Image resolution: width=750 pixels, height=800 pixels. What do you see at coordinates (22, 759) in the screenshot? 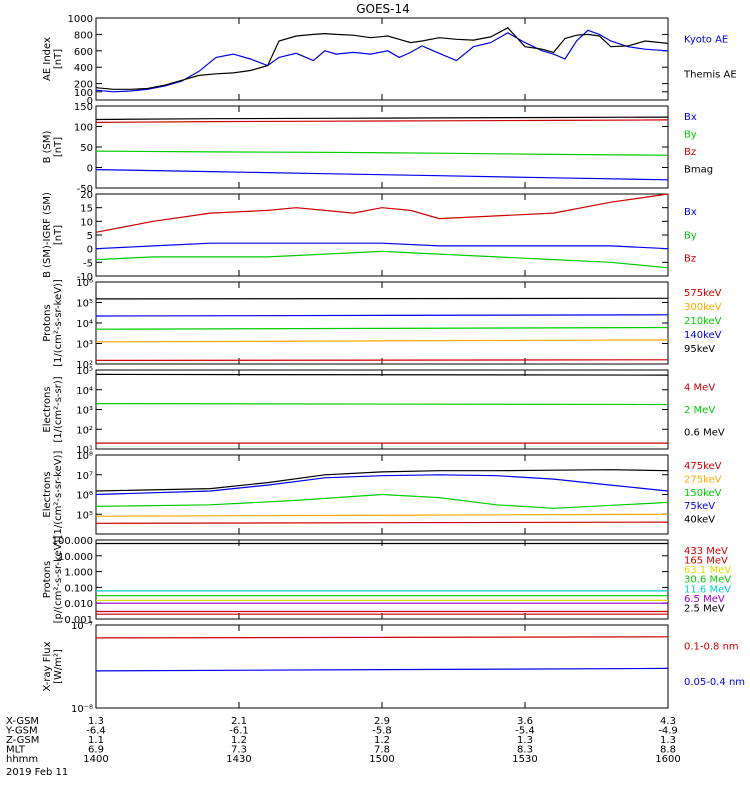
I see `row-label-hhmm: hhmm` at bounding box center [22, 759].